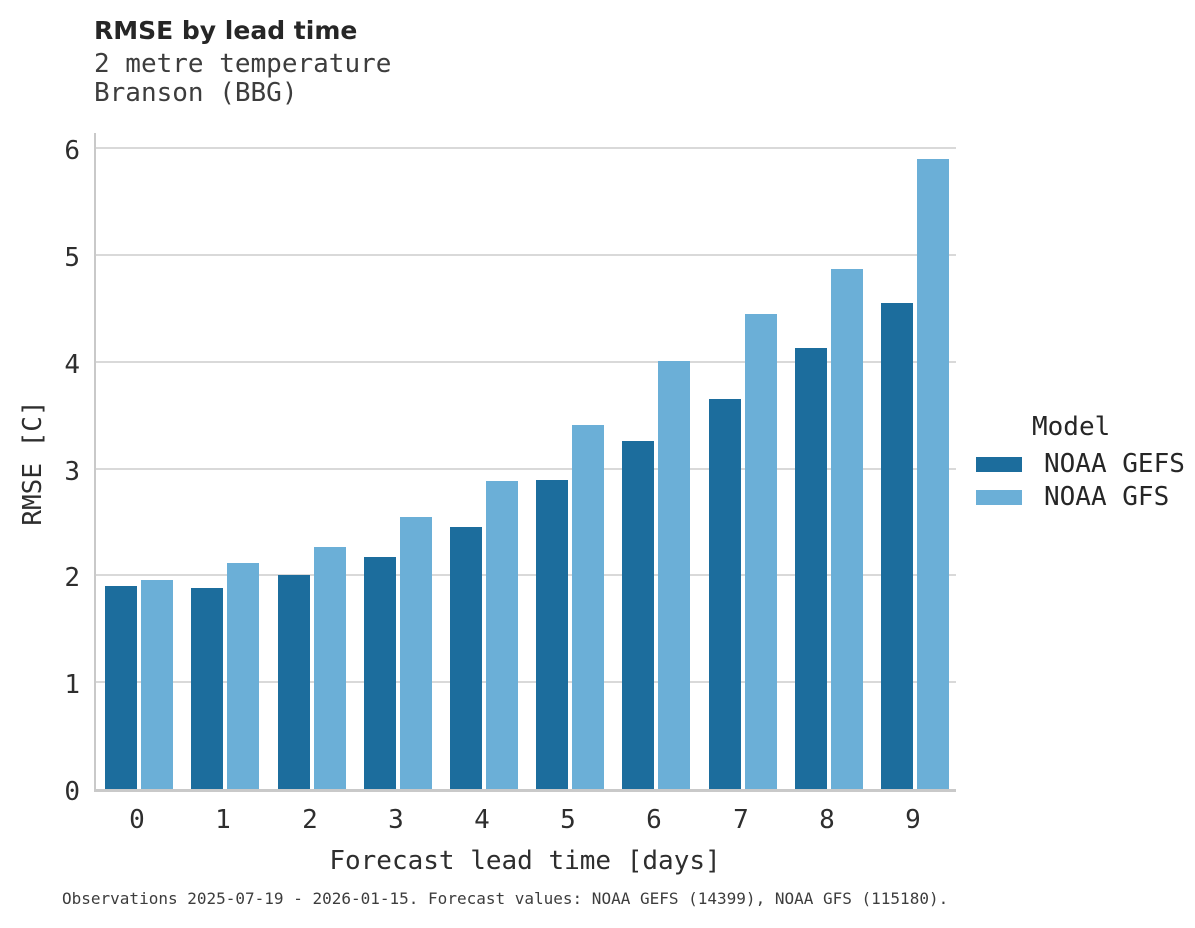 This screenshot has height=928, width=1195. I want to click on x-tick-label-8: 8, so click(827, 820).